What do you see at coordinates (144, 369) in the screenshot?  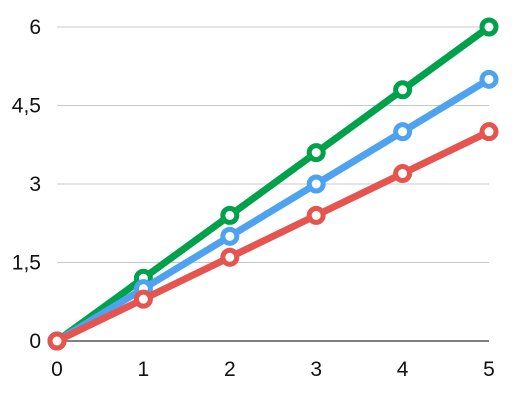 I see `x-tick-label: 1` at bounding box center [144, 369].